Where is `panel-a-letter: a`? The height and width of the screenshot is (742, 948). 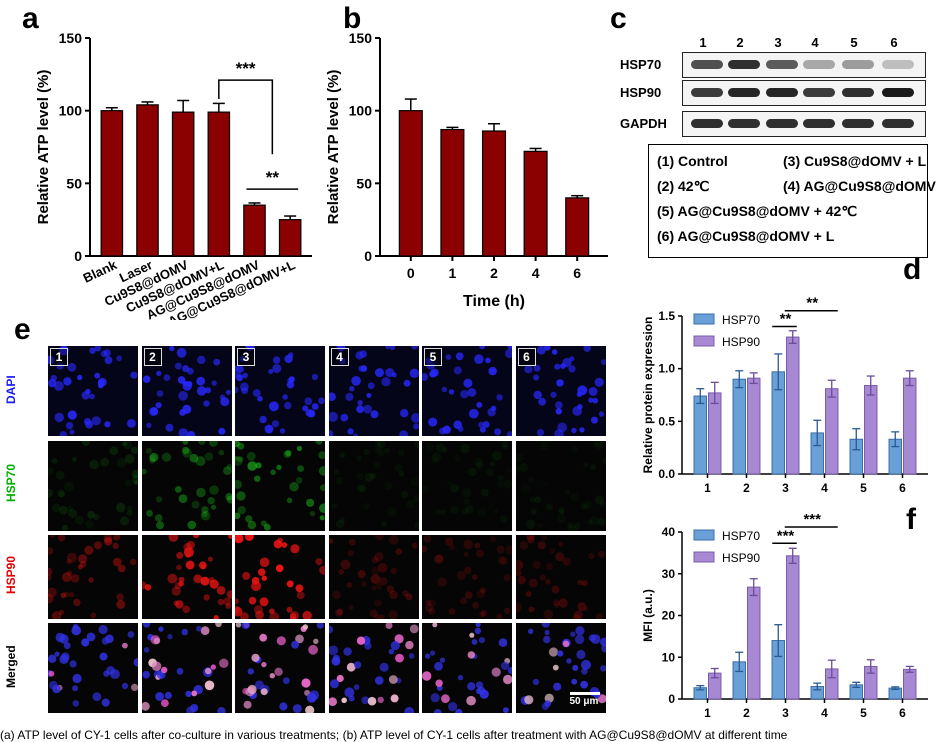 panel-a-letter: a is located at coordinates (30, 18).